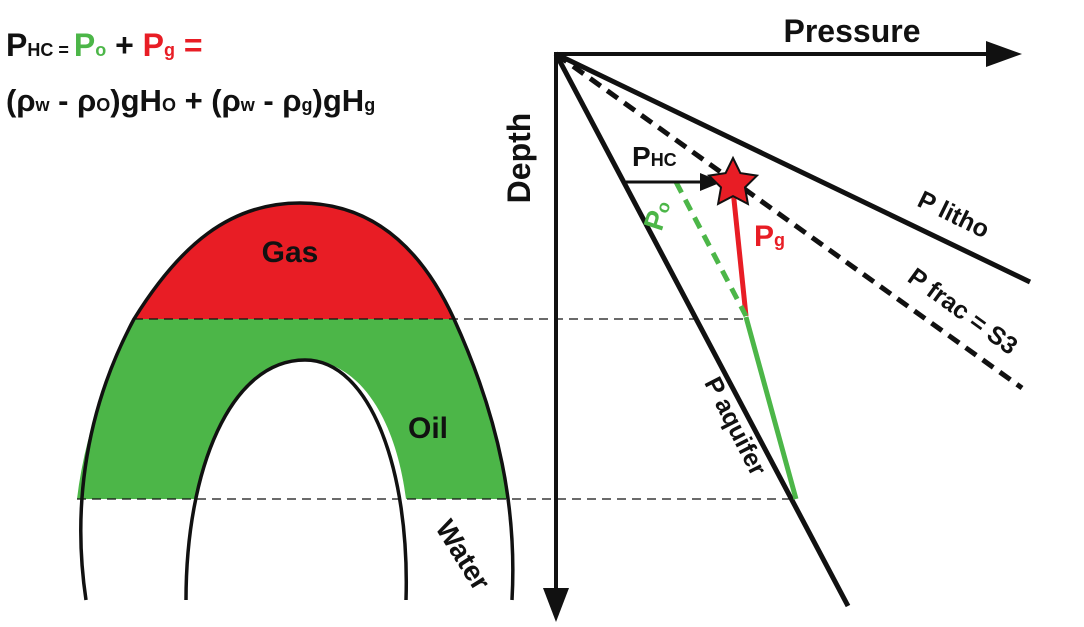 This screenshot has width=1084, height=627. I want to click on gas-pressure-line, so click(739, 253).